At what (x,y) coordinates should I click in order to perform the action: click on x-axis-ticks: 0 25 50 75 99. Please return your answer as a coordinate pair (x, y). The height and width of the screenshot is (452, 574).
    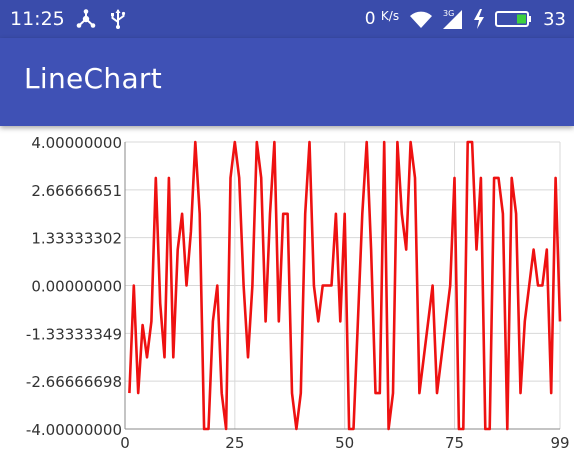
    Looking at the image, I should click on (344, 443).